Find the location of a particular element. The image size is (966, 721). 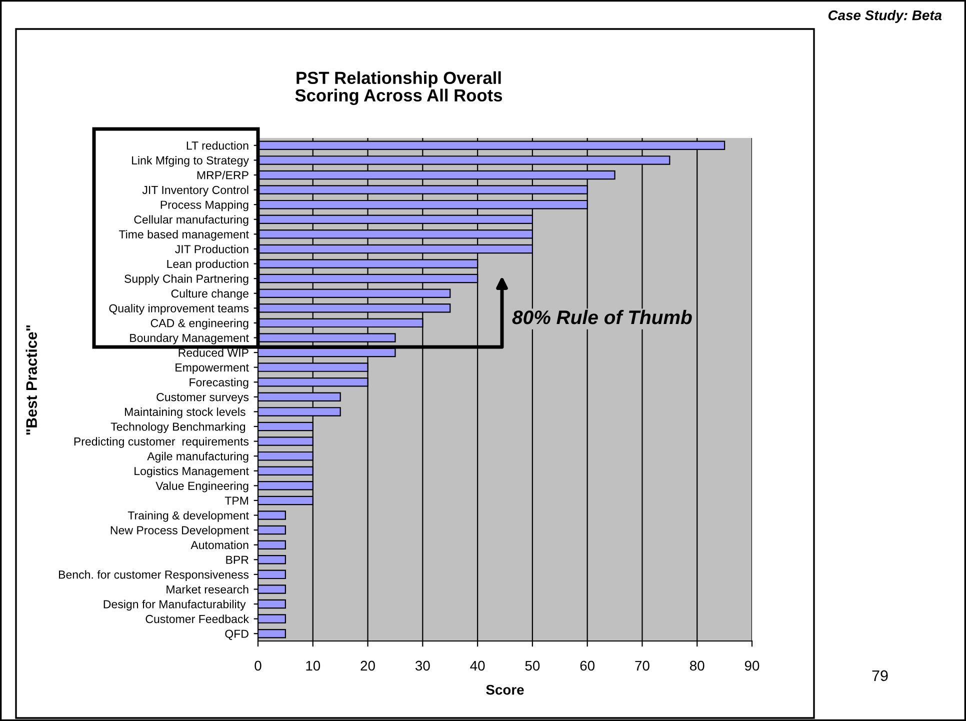

x-tick-label: 80 is located at coordinates (697, 665).